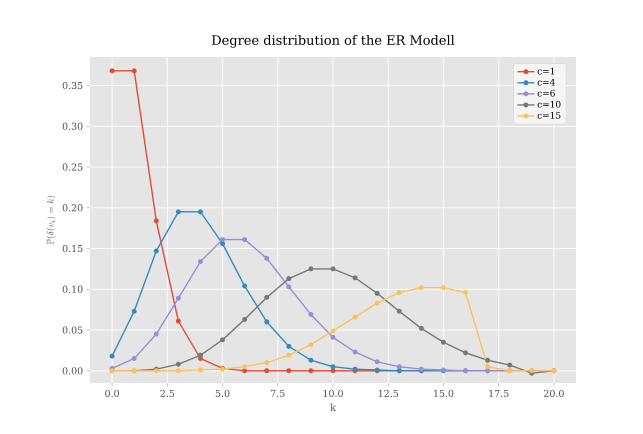  I want to click on y-tick-label: 0.15, so click(72, 248).